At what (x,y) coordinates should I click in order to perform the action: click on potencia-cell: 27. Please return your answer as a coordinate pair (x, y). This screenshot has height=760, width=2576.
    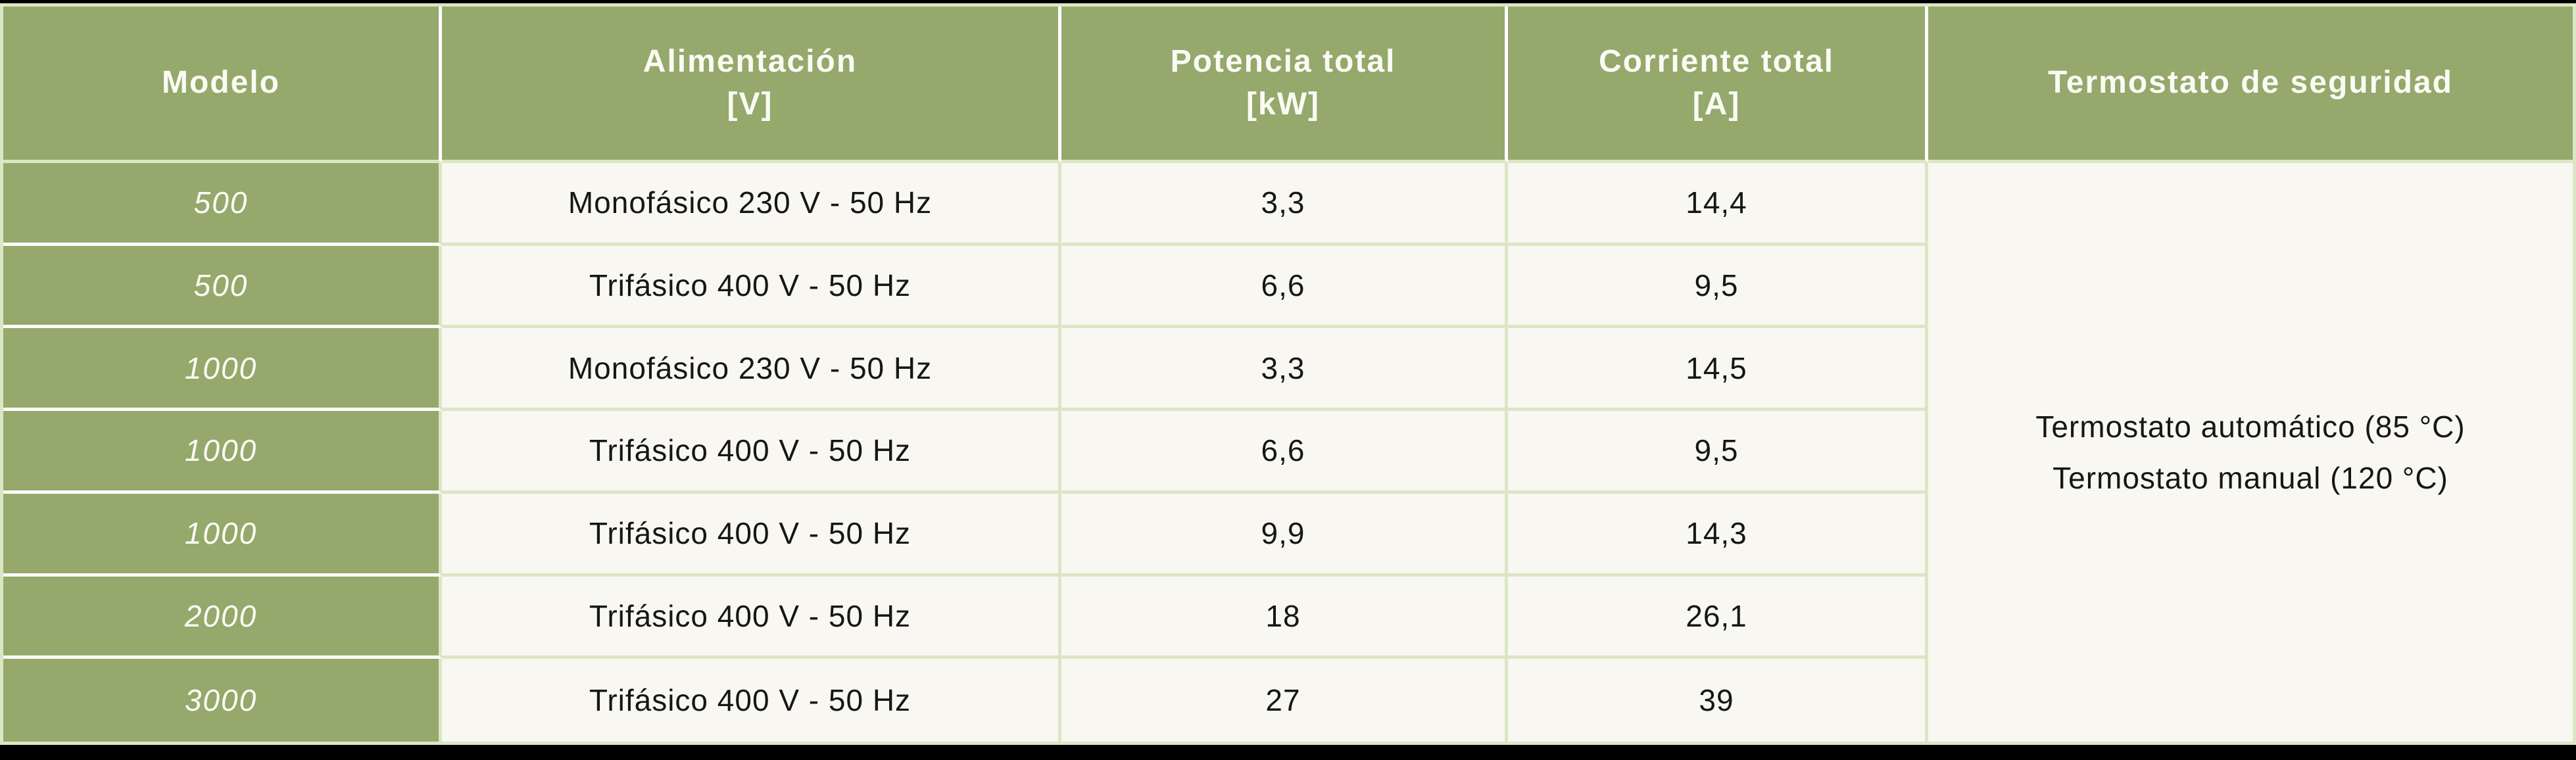
    Looking at the image, I should click on (1284, 700).